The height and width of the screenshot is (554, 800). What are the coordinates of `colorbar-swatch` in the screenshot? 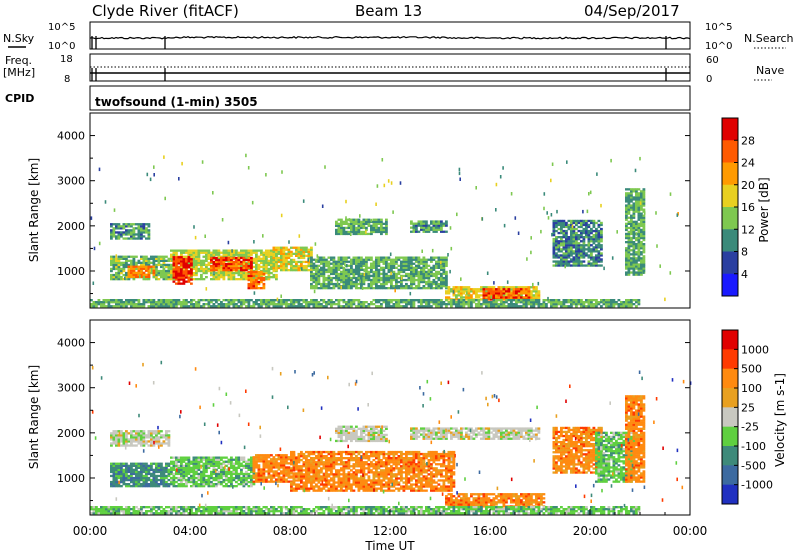 It's located at (730, 129).